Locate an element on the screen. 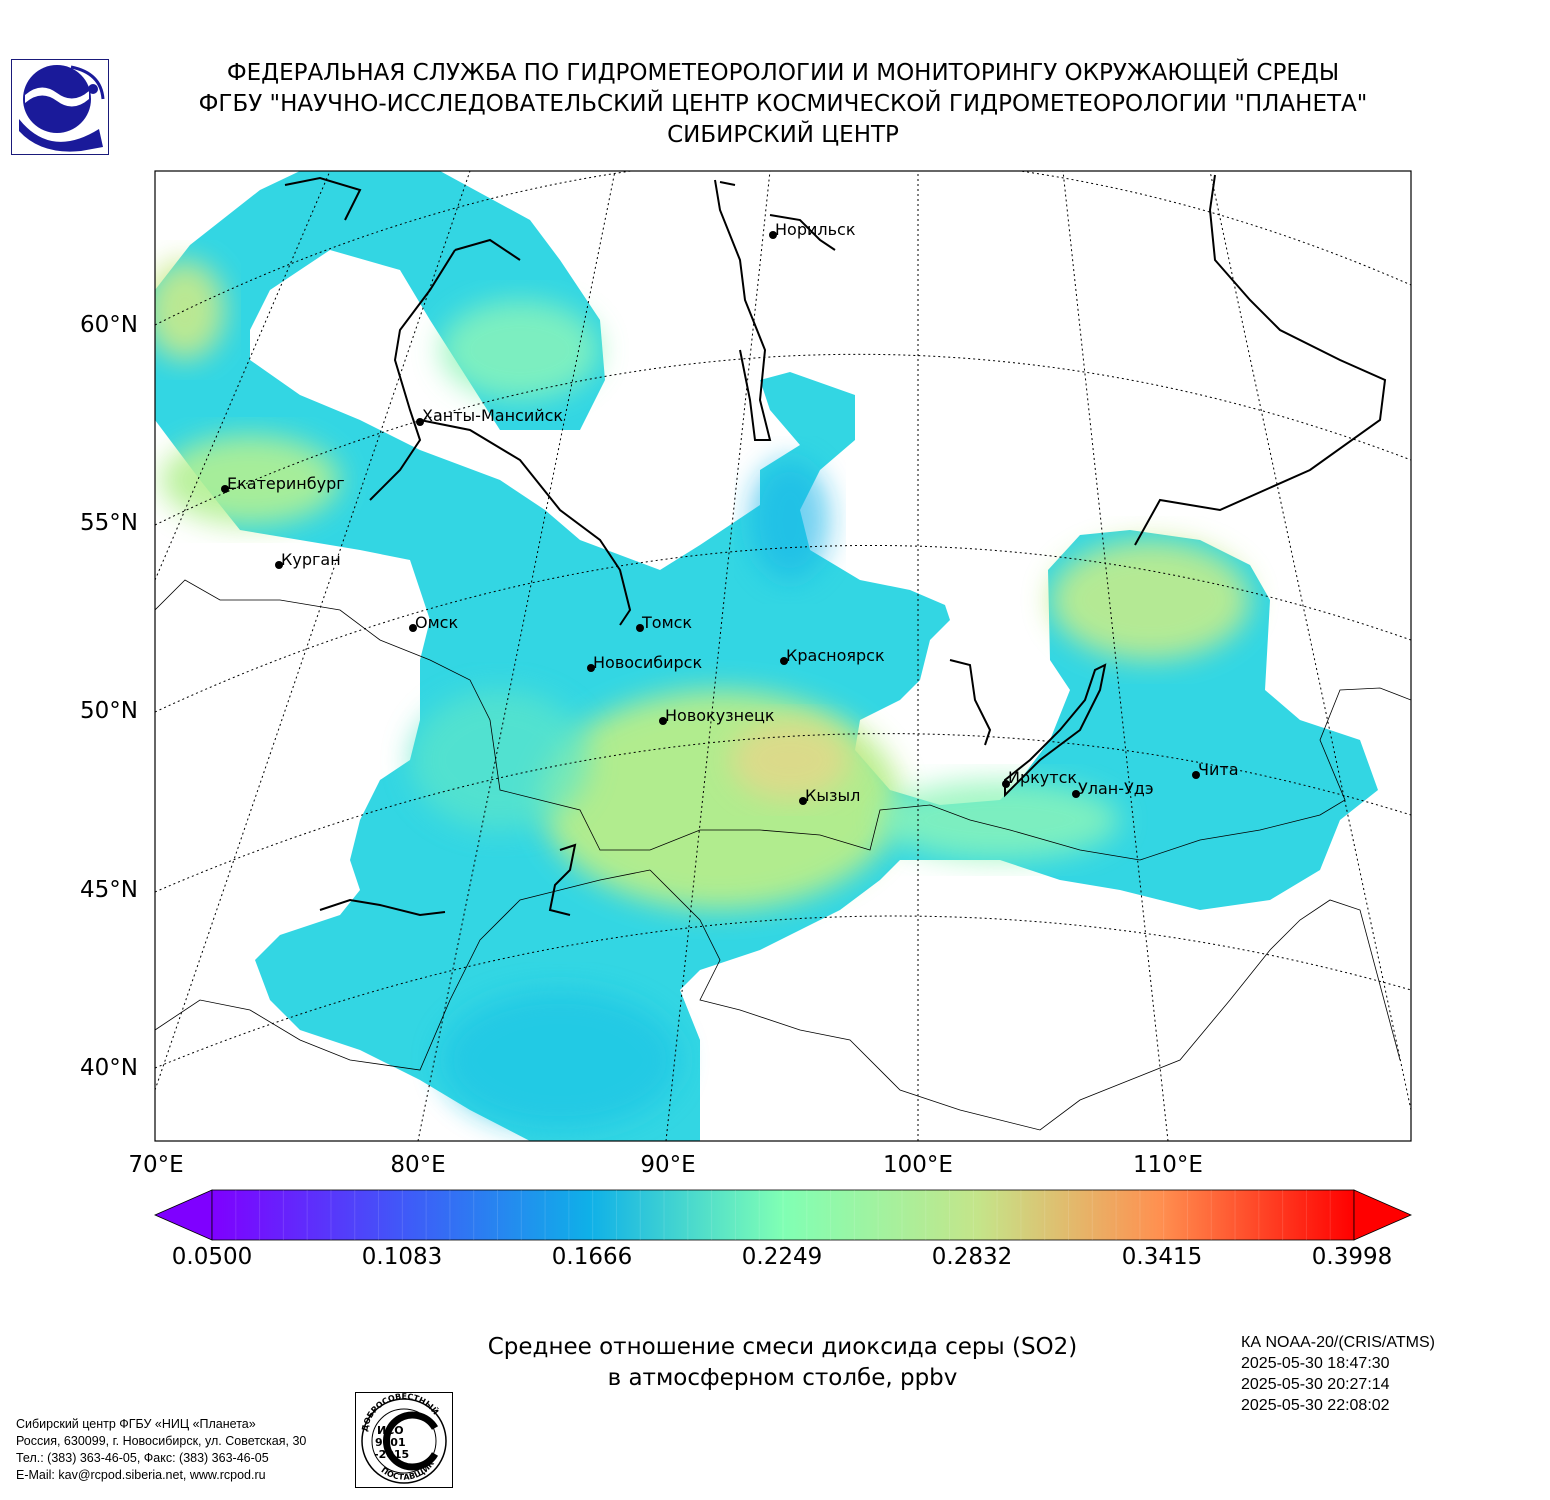 Image resolution: width=1550 pixels, height=1500 pixels. border-central-asia is located at coordinates (403, 970).